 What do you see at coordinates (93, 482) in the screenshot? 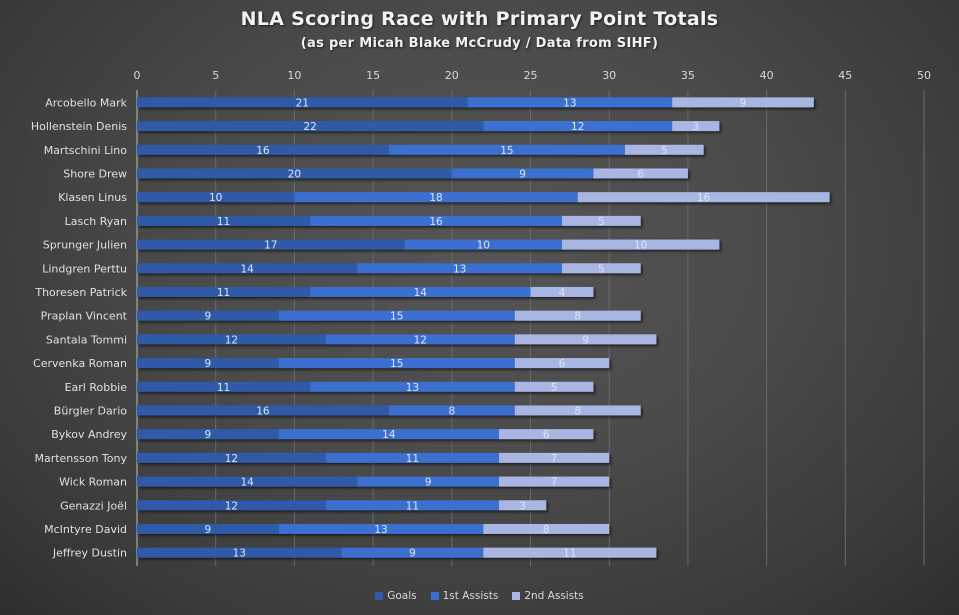
I see `category-label: Wick Roman` at bounding box center [93, 482].